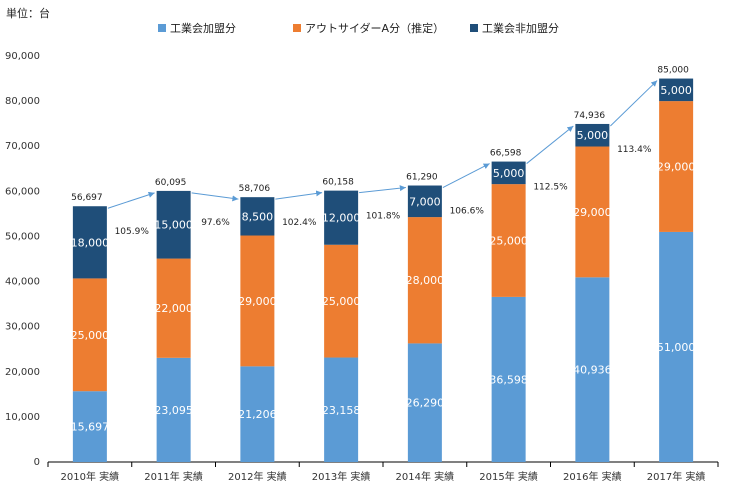  I want to click on y-tick-label: 80,000, so click(22, 101).